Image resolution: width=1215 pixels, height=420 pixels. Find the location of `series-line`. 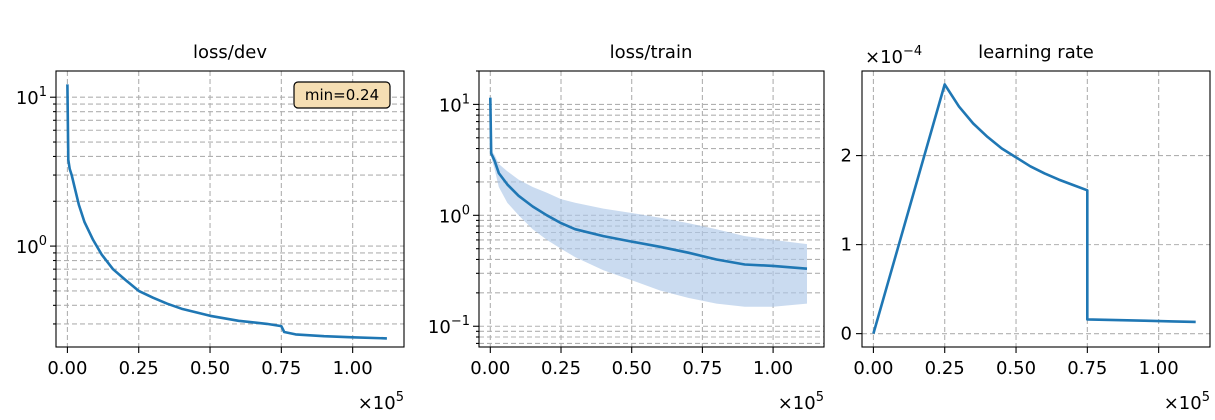

series-line is located at coordinates (648, 183).